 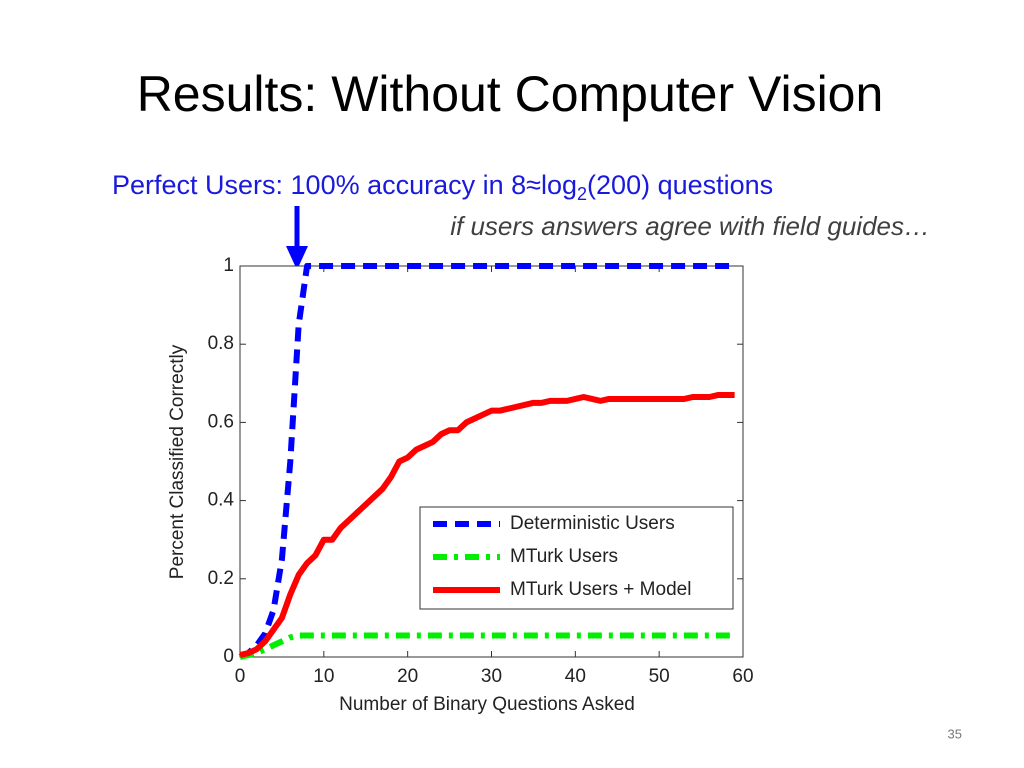 I want to click on x-tick-label: 30, so click(x=491, y=676).